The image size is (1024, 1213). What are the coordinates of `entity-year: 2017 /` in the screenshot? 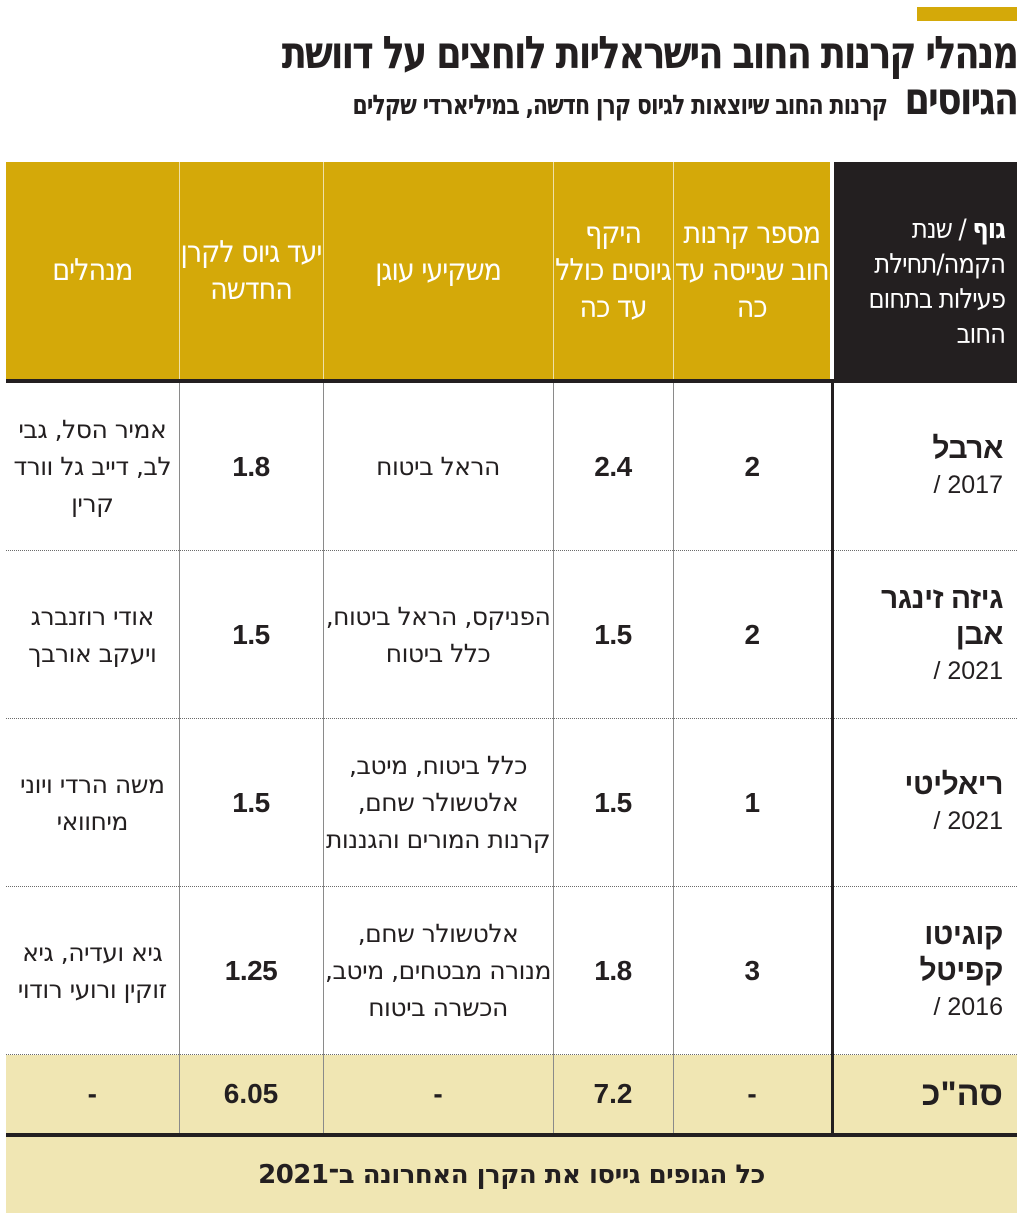 It's located at (968, 484).